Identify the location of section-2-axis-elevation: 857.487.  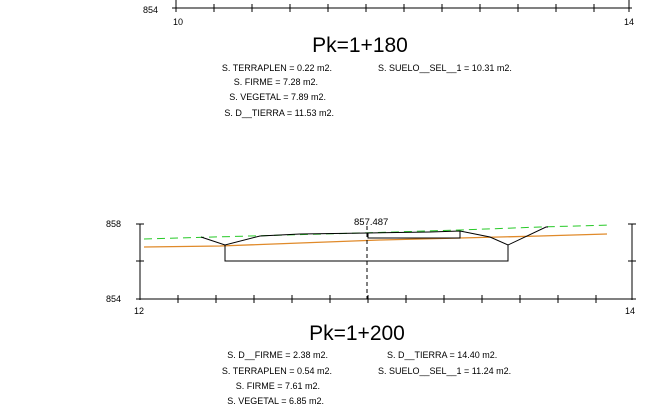
(371, 222).